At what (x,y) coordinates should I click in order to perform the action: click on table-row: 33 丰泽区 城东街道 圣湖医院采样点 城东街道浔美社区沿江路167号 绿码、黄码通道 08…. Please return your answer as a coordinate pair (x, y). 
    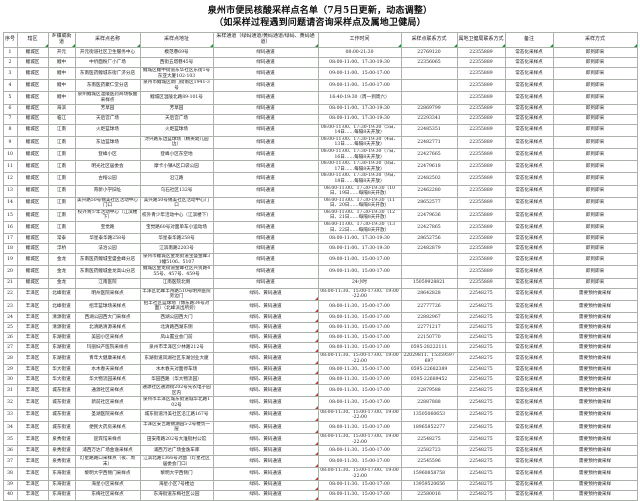
    Looking at the image, I should click on (320, 415).